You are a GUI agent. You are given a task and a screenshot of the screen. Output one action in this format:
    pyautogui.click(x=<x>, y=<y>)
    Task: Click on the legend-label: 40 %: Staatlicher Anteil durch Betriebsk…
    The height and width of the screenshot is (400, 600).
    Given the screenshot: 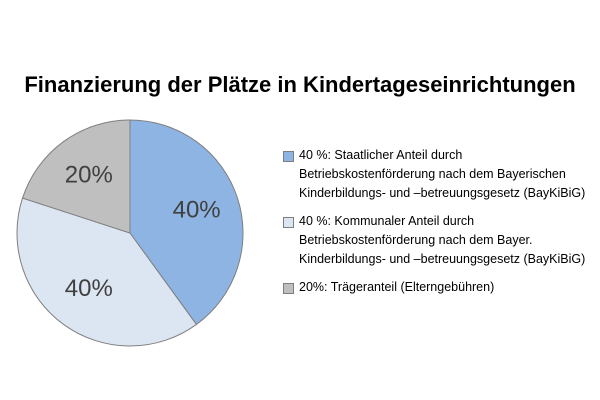 What is the action you would take?
    pyautogui.click(x=442, y=174)
    